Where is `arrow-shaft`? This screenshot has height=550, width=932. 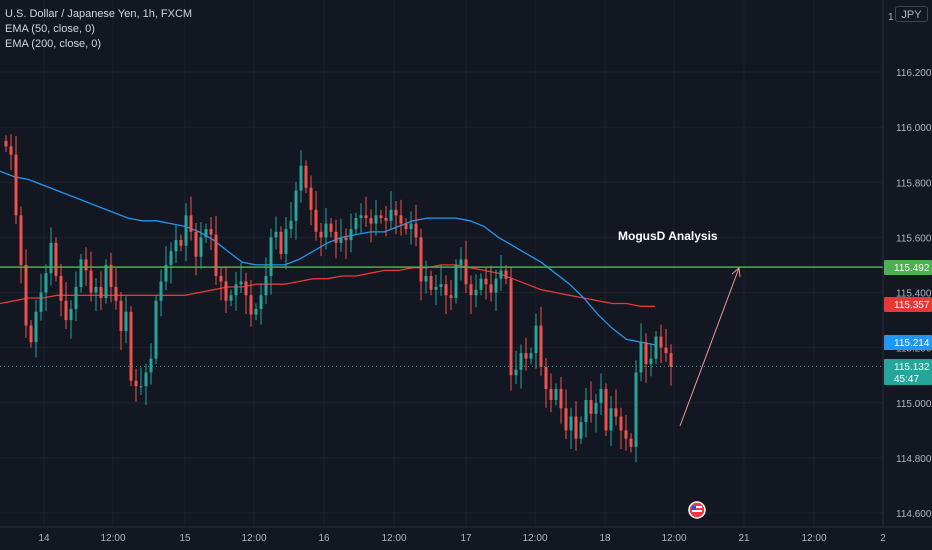 arrow-shaft is located at coordinates (709, 347).